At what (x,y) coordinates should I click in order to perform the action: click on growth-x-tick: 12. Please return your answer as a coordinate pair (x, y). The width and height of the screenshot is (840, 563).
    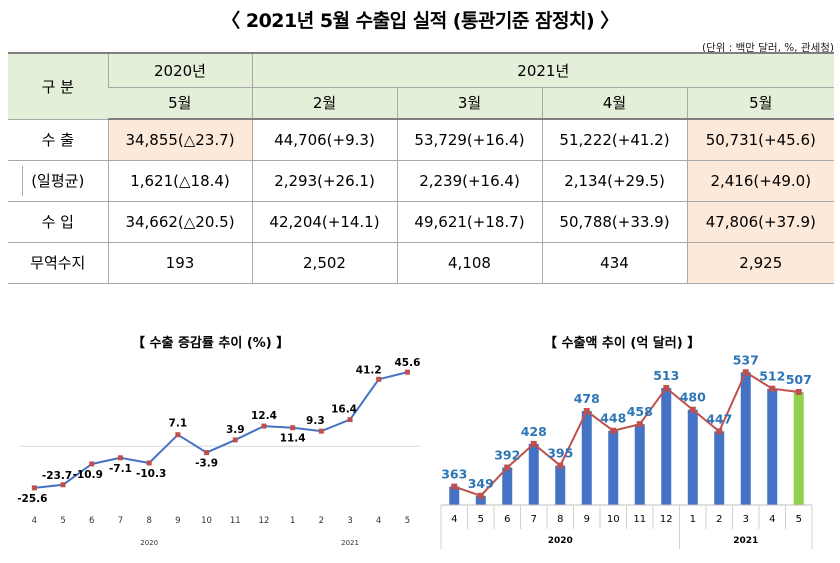
    Looking at the image, I should click on (264, 521).